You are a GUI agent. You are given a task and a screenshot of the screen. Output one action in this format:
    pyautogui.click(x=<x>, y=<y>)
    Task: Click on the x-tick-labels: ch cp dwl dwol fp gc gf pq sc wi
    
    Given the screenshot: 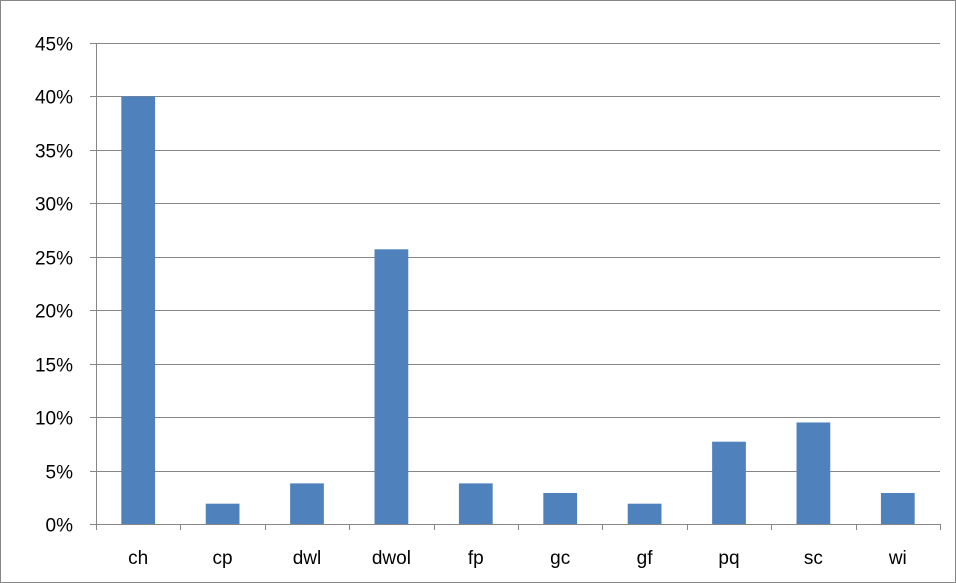 What is the action you would take?
    pyautogui.click(x=517, y=558)
    